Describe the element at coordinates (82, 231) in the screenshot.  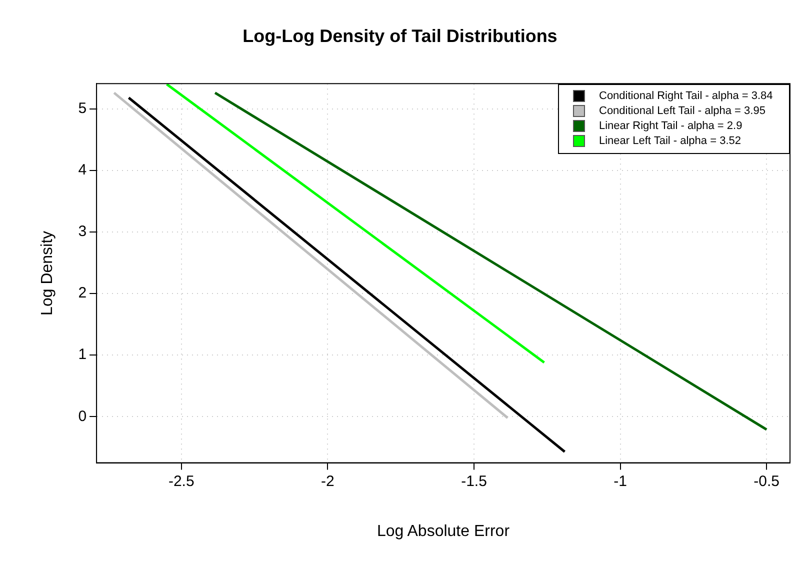
I see `y-tick-label: 3` at that location.